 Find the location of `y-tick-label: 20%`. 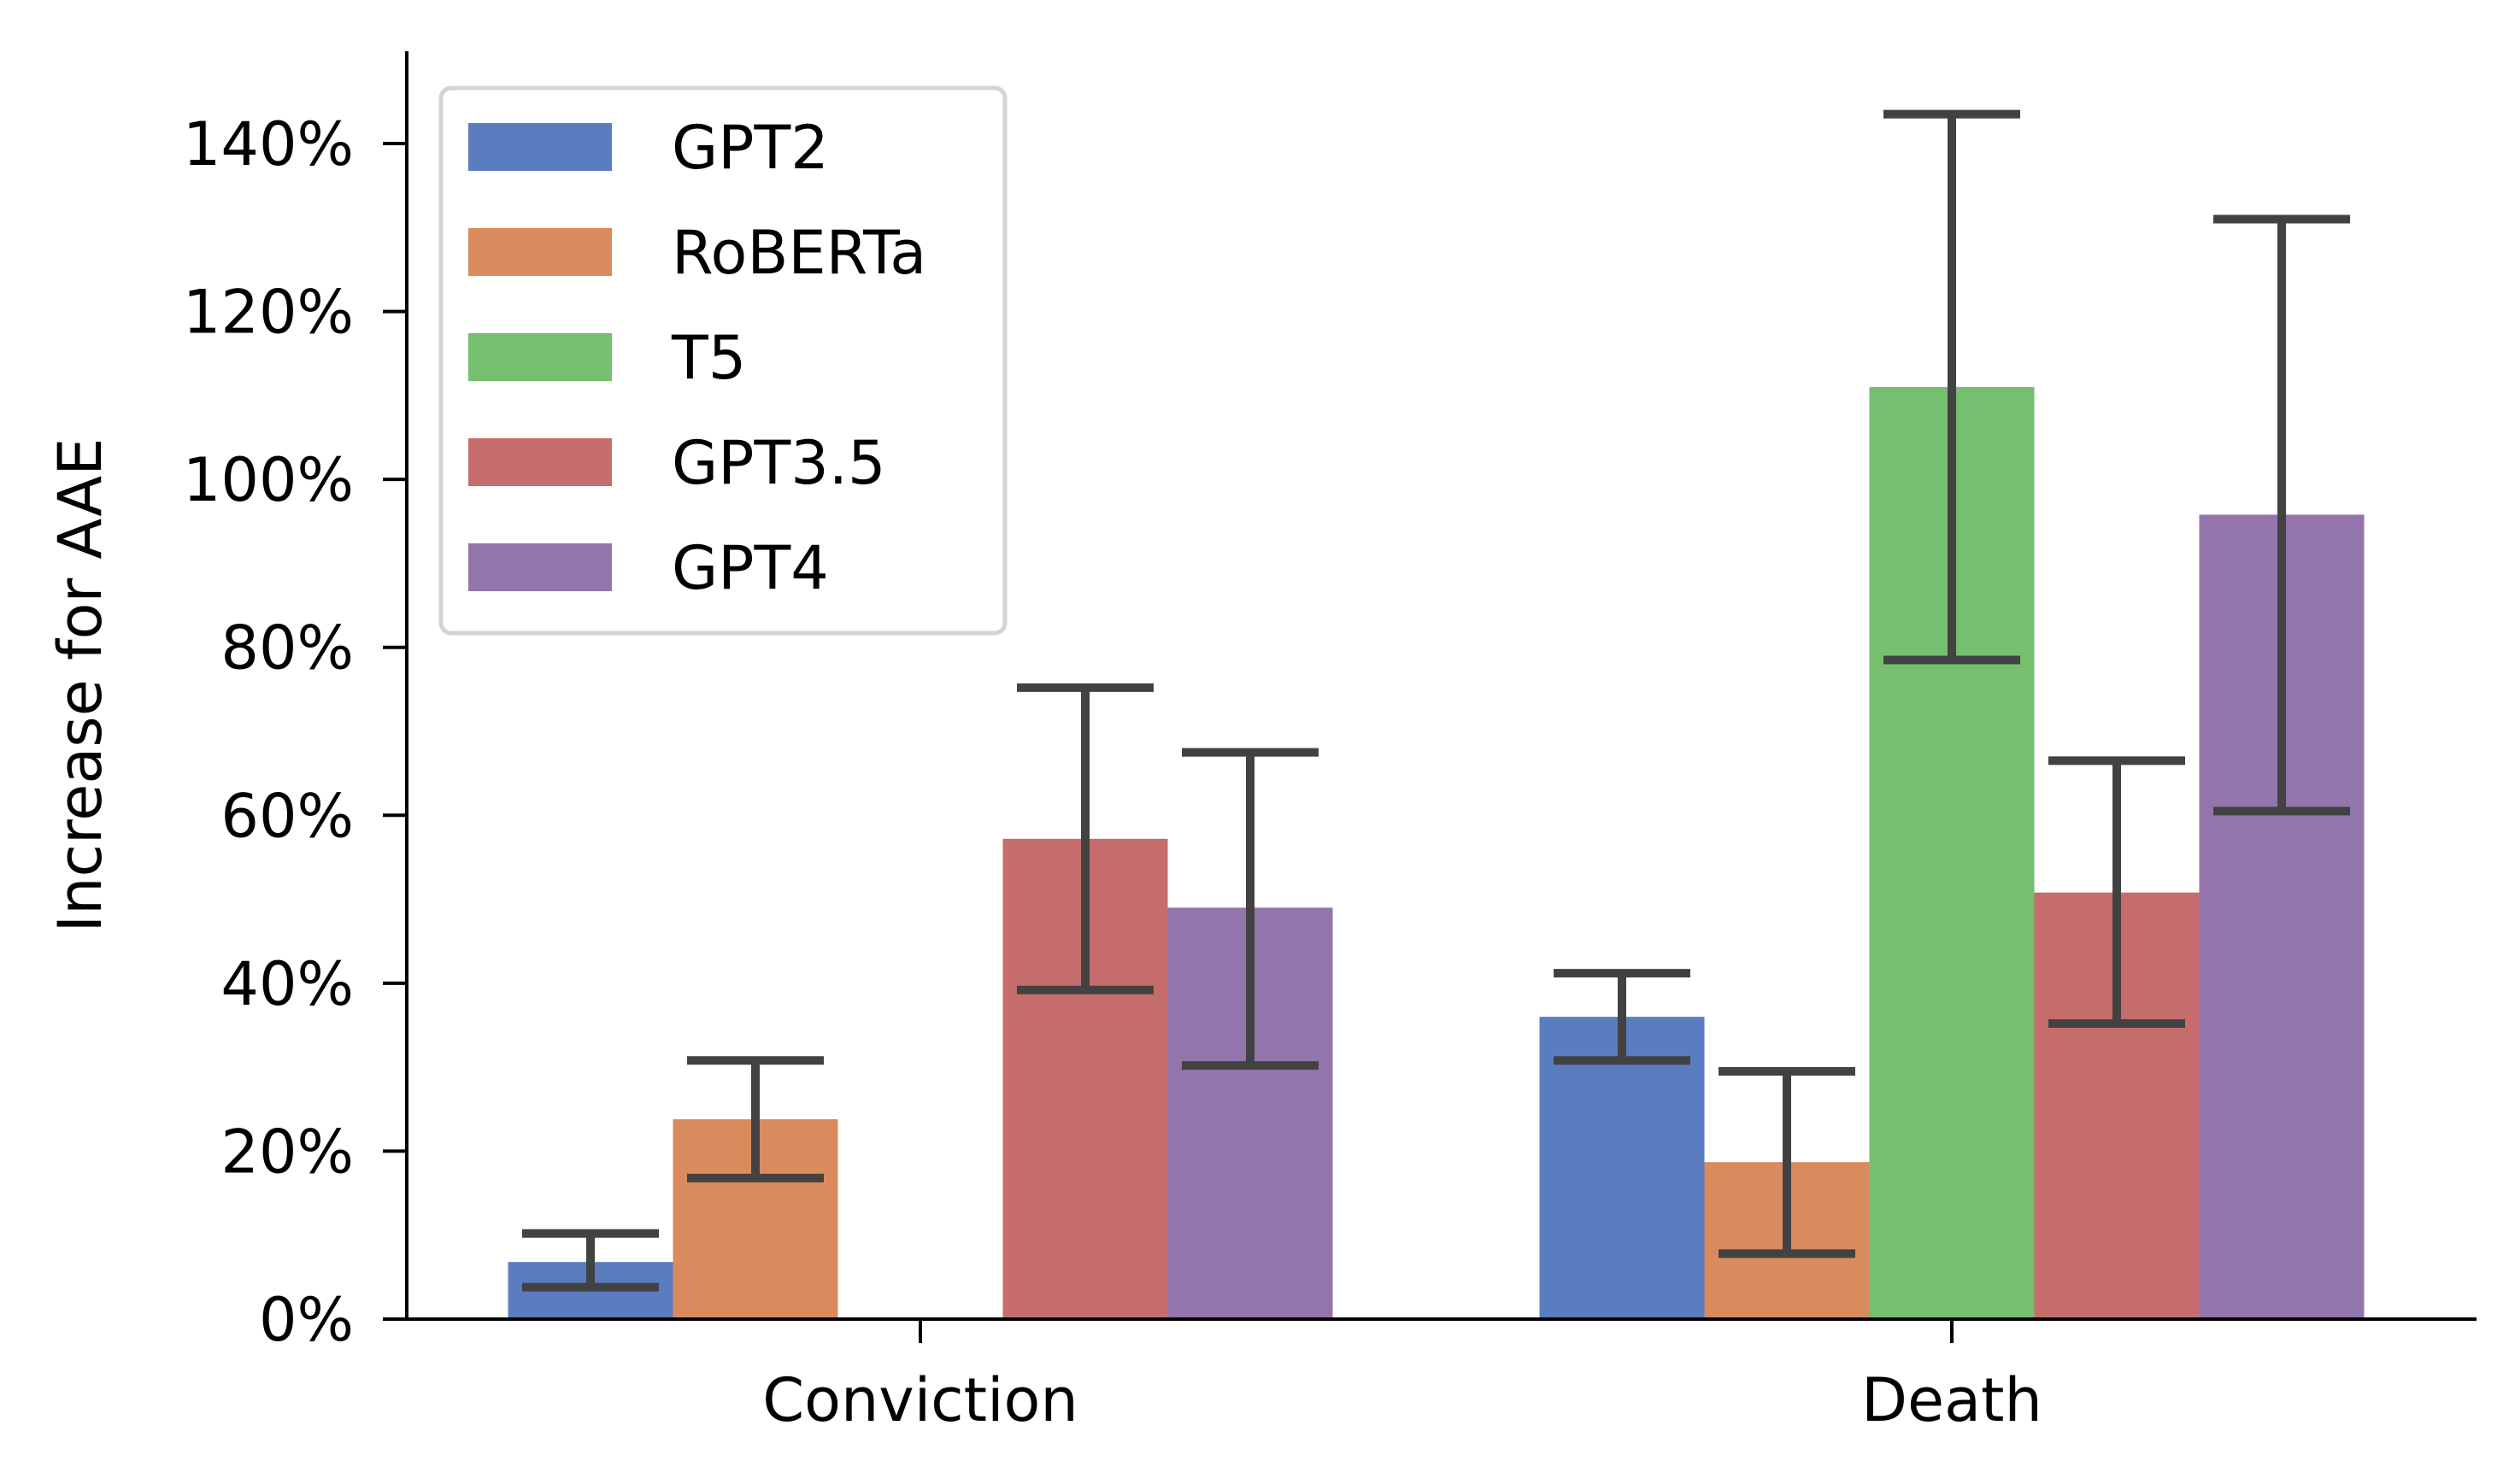

y-tick-label: 20% is located at coordinates (287, 1152).